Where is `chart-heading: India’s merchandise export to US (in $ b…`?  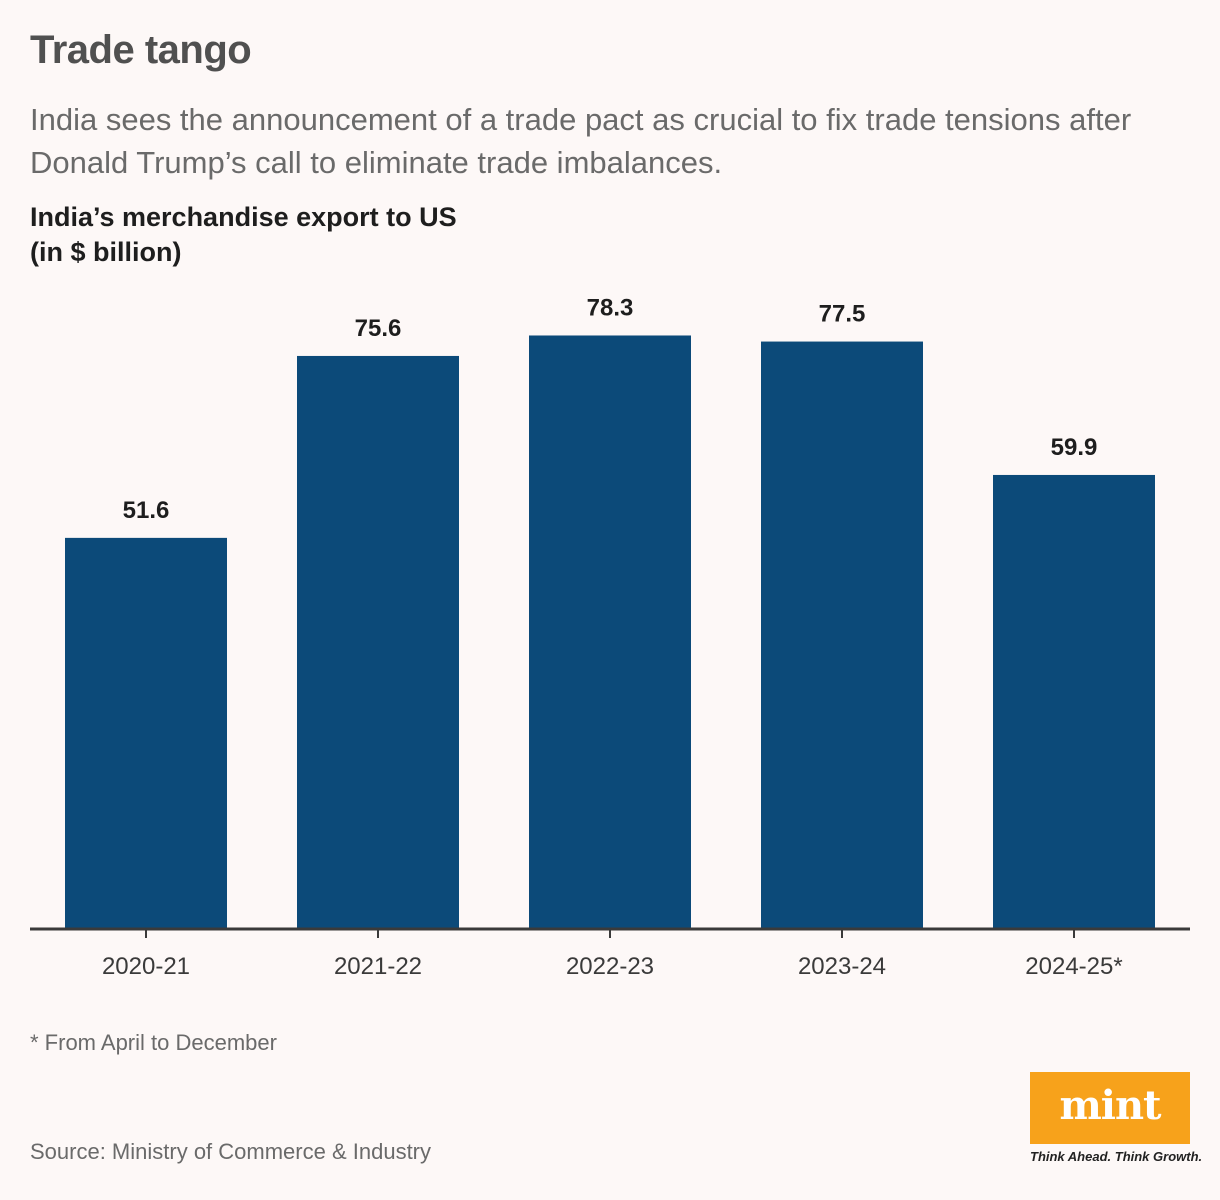
chart-heading: India’s merchandise export to US (in $ b… is located at coordinates (243, 235).